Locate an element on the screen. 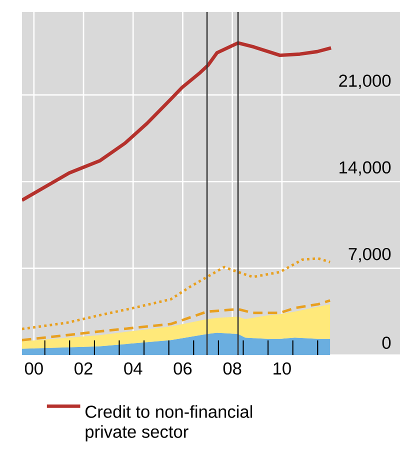 Image resolution: width=400 pixels, height=457 pixels. y-tick-label: 7,000 is located at coordinates (369, 255).